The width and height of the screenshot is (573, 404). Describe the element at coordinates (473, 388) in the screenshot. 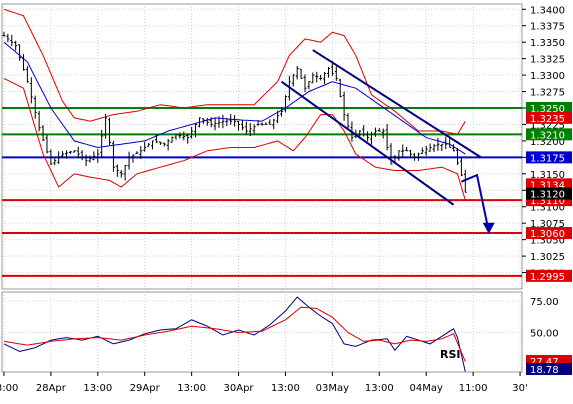

I see `x-tick-label: 11:00` at that location.